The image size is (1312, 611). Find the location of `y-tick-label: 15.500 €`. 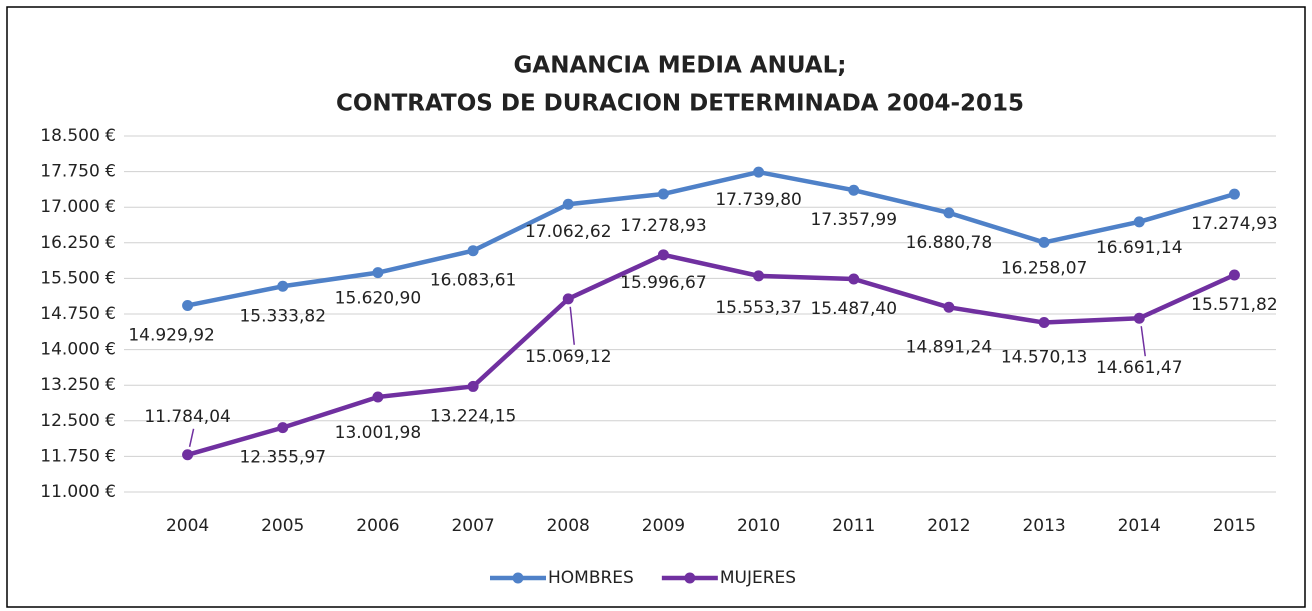

y-tick-label: 15.500 € is located at coordinates (78, 278).